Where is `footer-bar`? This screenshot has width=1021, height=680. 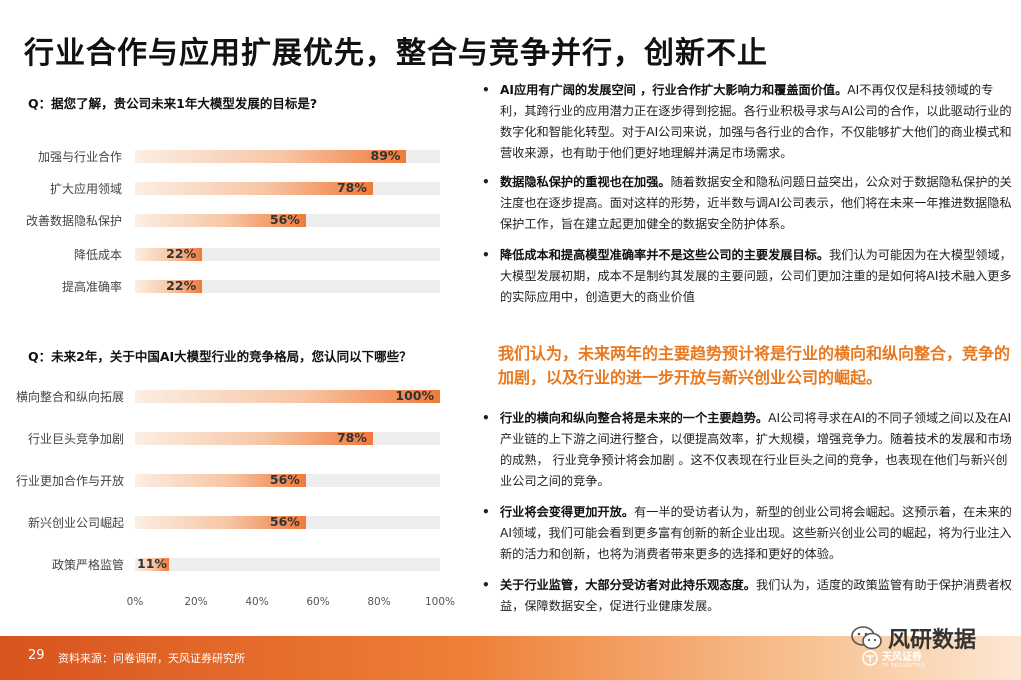
footer-bar is located at coordinates (510, 658).